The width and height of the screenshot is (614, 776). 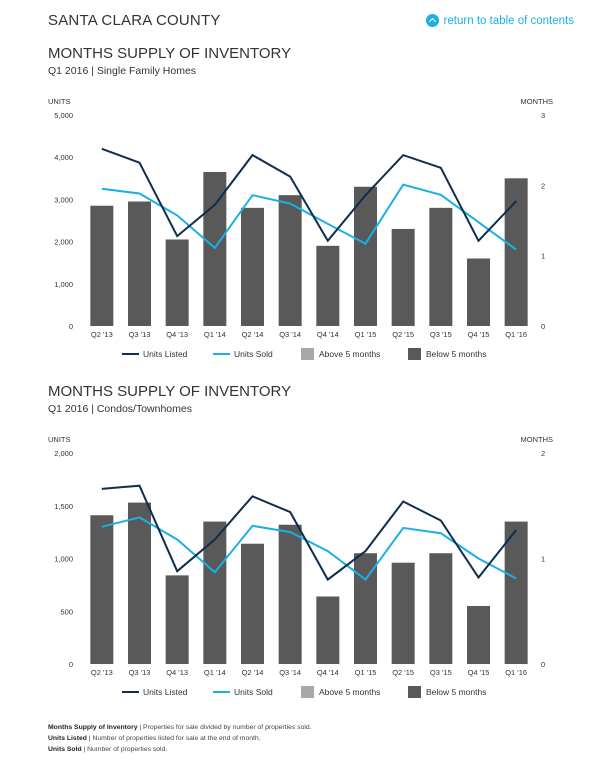 What do you see at coordinates (432, 20) in the screenshot?
I see `chevron-up-icon` at bounding box center [432, 20].